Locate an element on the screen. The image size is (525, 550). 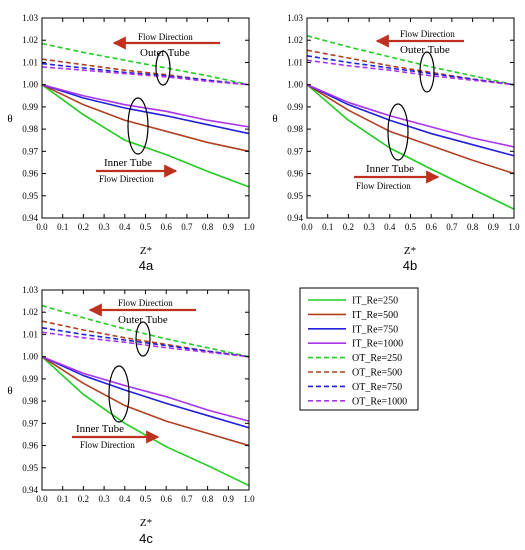
panel-4b-ytick-label: 0.97 is located at coordinates (295, 151).